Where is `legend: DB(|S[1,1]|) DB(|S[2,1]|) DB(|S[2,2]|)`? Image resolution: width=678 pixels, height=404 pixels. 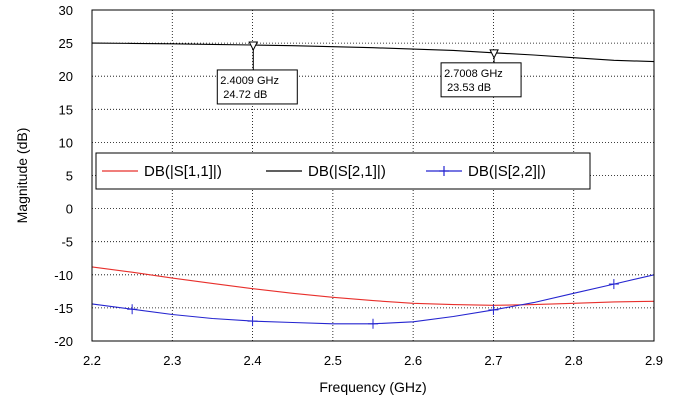 legend: DB(|S[1,1]|) DB(|S[2,1]|) DB(|S[2,2]|) is located at coordinates (343, 171).